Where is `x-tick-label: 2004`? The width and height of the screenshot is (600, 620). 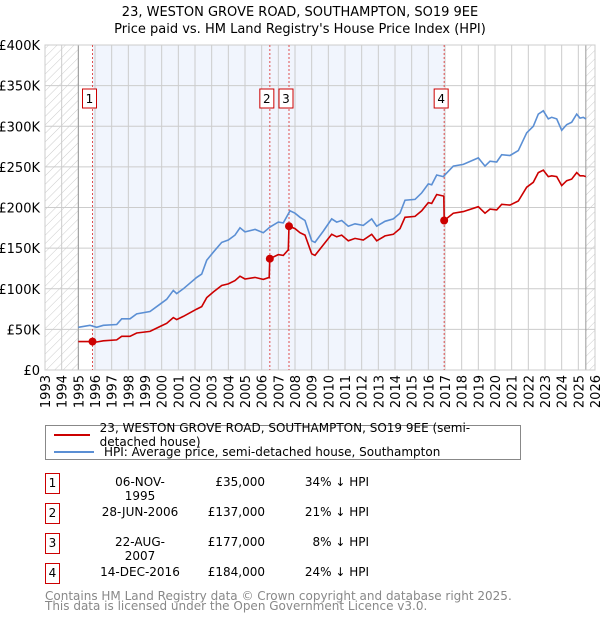 x-tick-label: 2004 is located at coordinates (229, 391).